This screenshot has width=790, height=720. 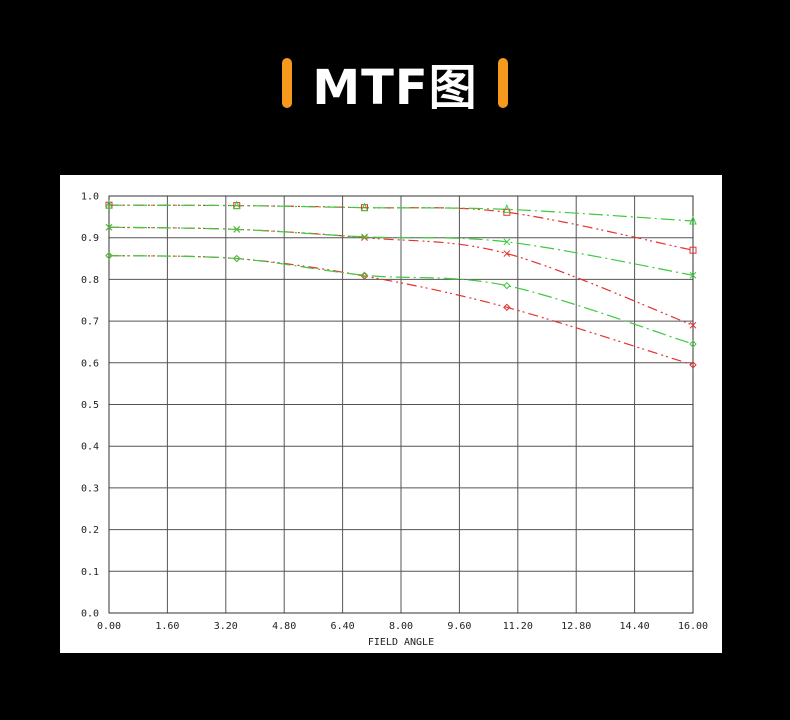 I want to click on x-tick-label: 14.40, so click(x=635, y=626).